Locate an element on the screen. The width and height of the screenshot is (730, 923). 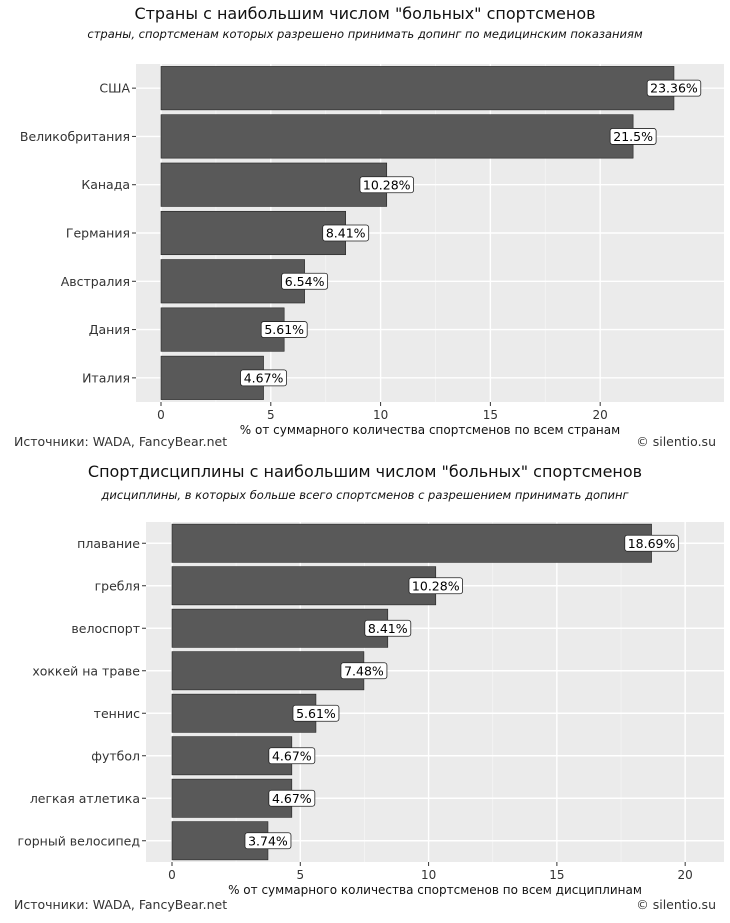
chart1-xtick-label: 5 is located at coordinates (271, 415).